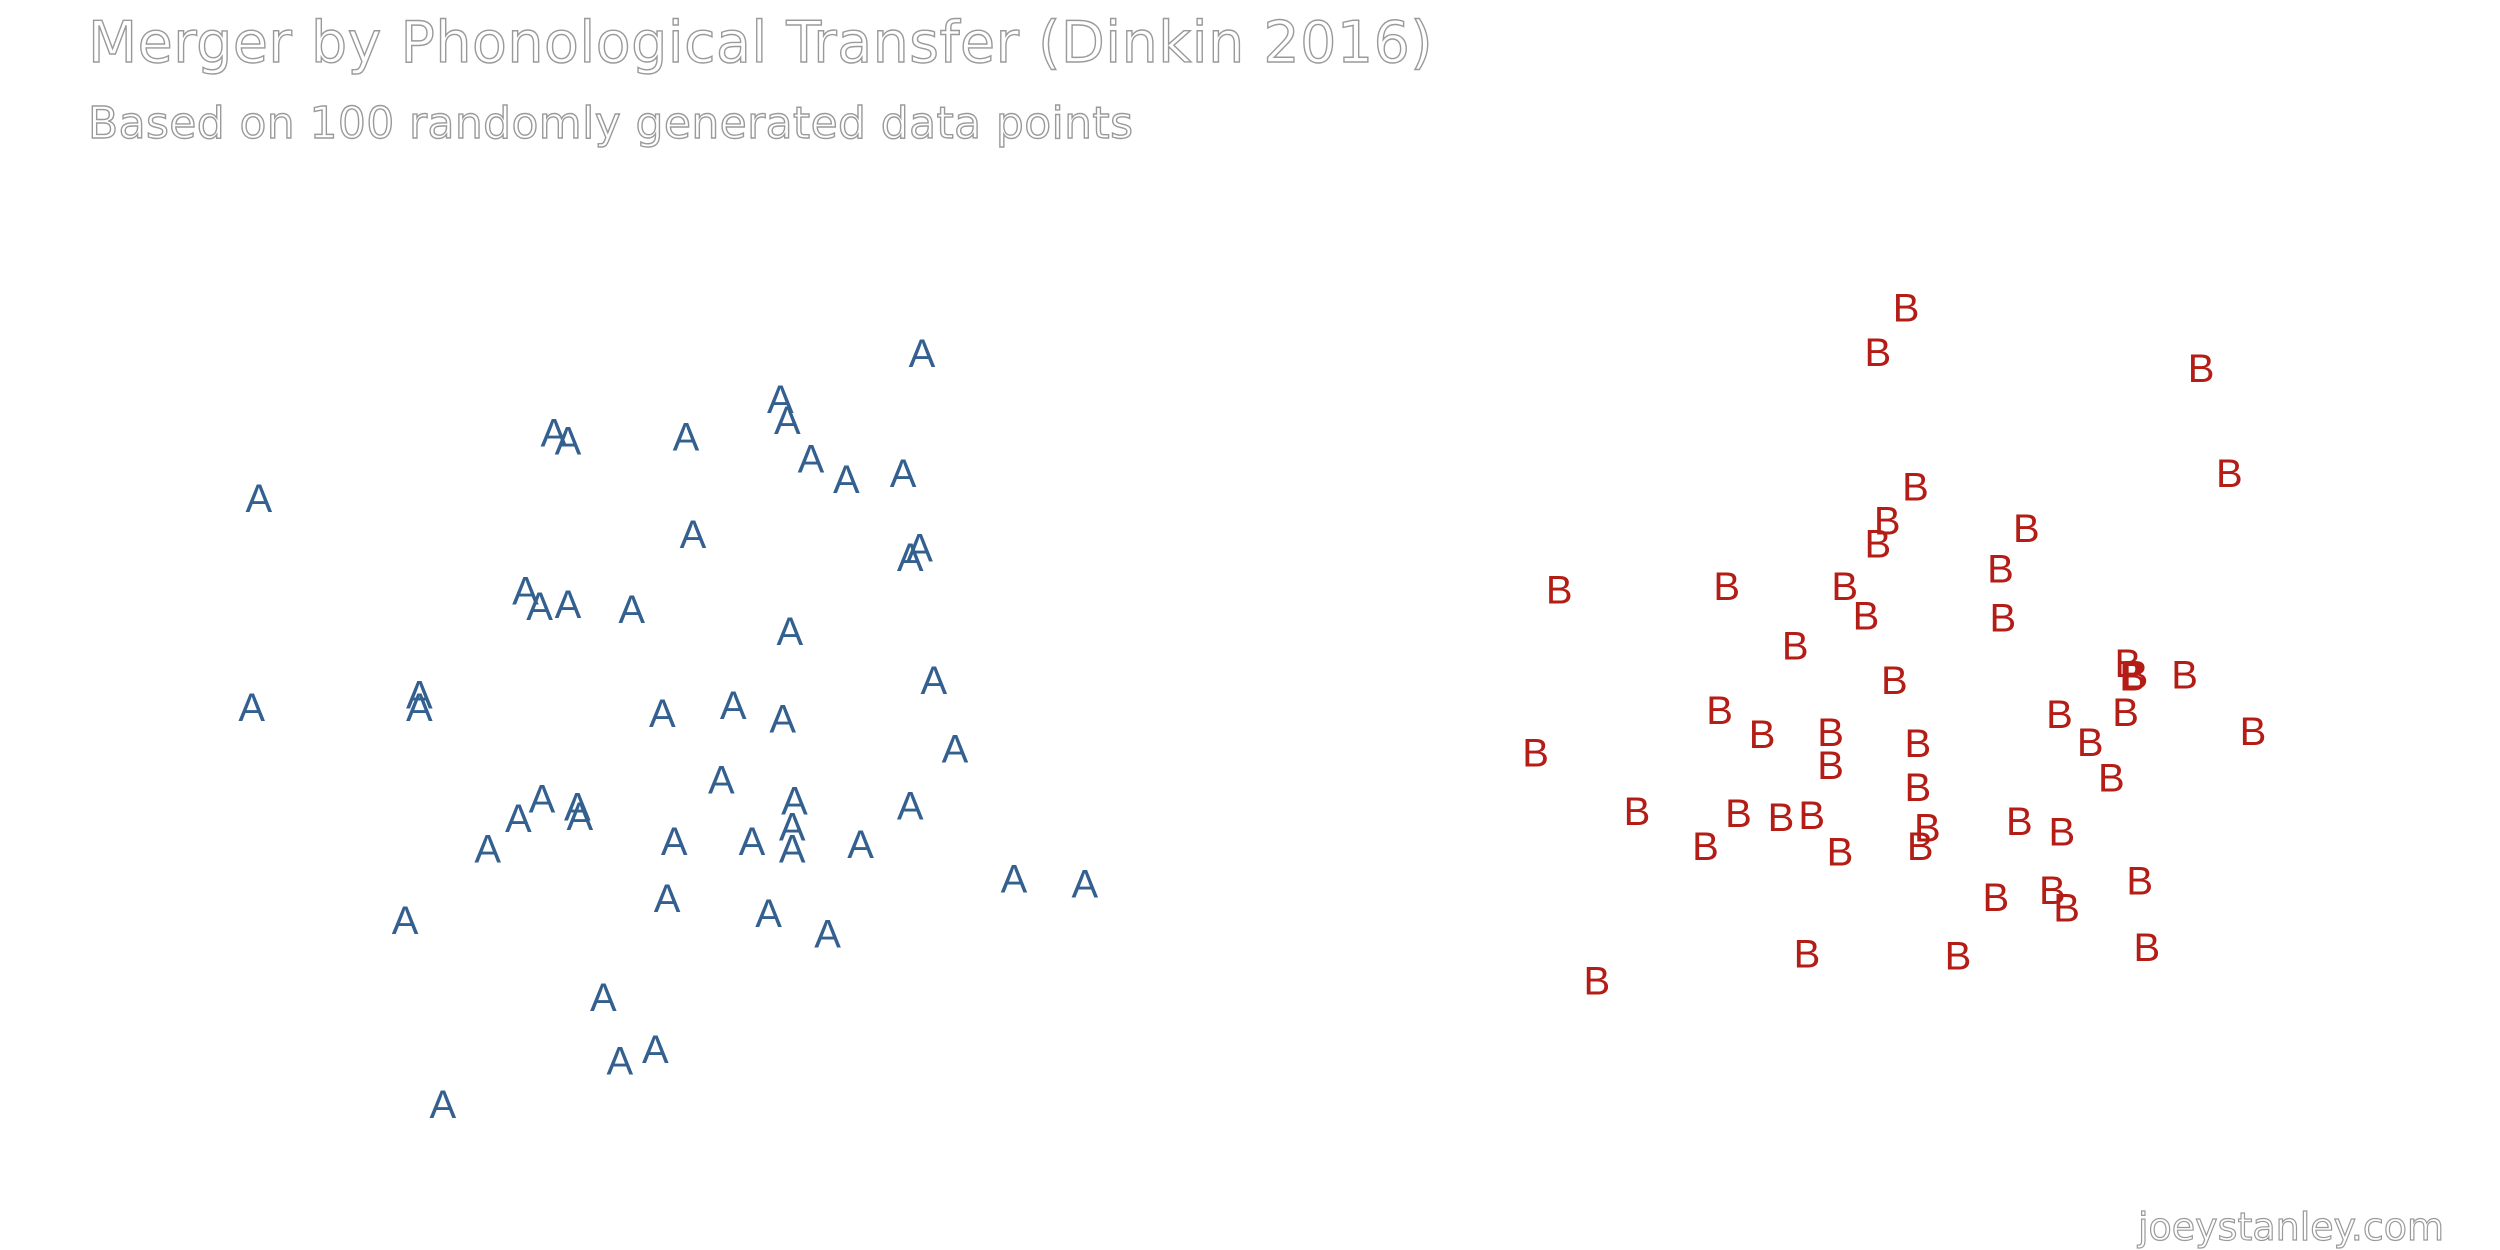  What do you see at coordinates (539, 607) in the screenshot?
I see `point-a-14: A` at bounding box center [539, 607].